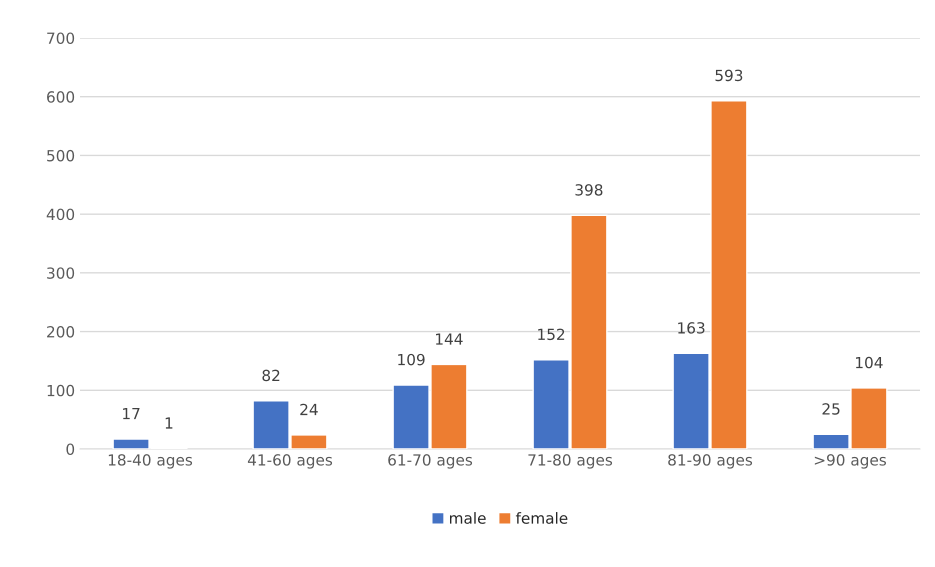 The height and width of the screenshot is (567, 935). I want to click on x-tick-label: 61-70 ages, so click(430, 461).